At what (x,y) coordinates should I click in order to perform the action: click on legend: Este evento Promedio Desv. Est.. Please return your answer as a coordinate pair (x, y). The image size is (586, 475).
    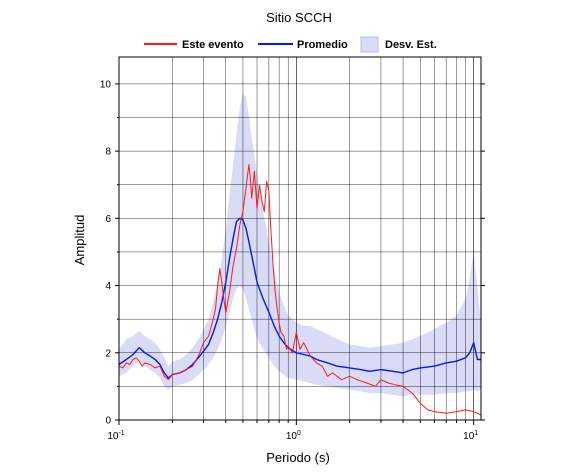
    Looking at the image, I should click on (290, 44).